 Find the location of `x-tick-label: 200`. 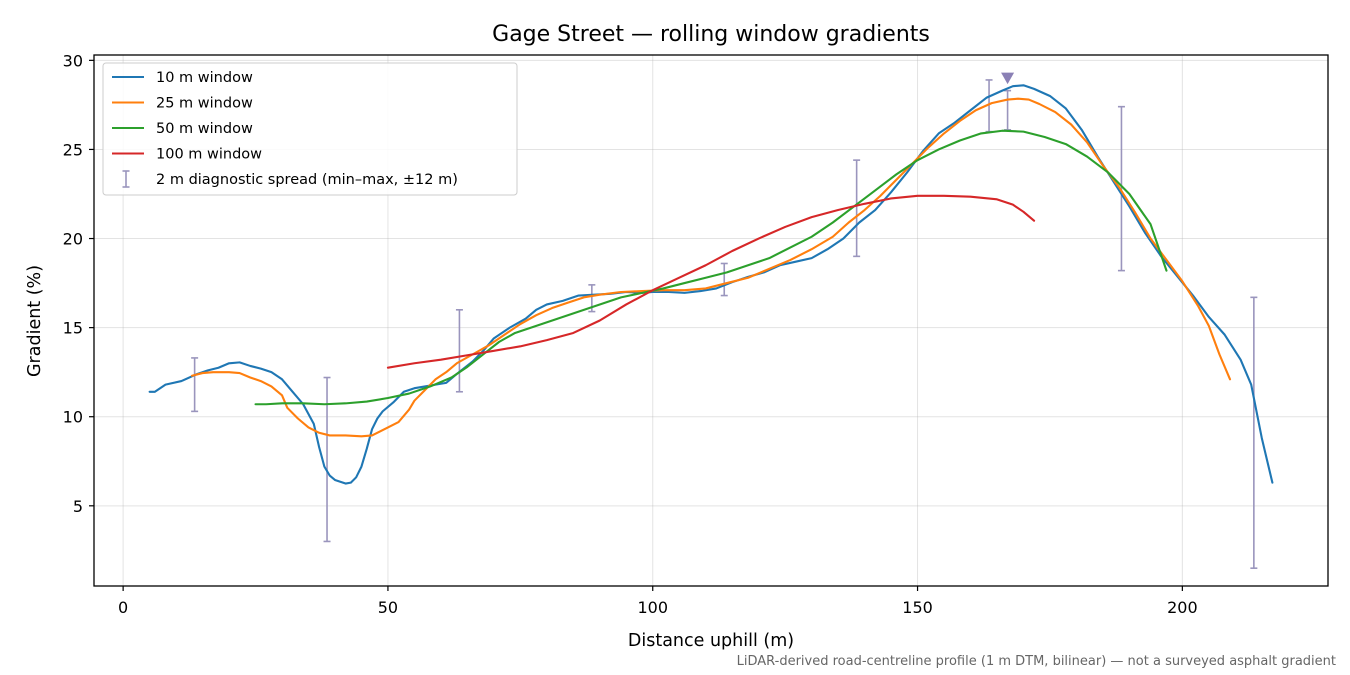

x-tick-label: 200 is located at coordinates (1182, 607).